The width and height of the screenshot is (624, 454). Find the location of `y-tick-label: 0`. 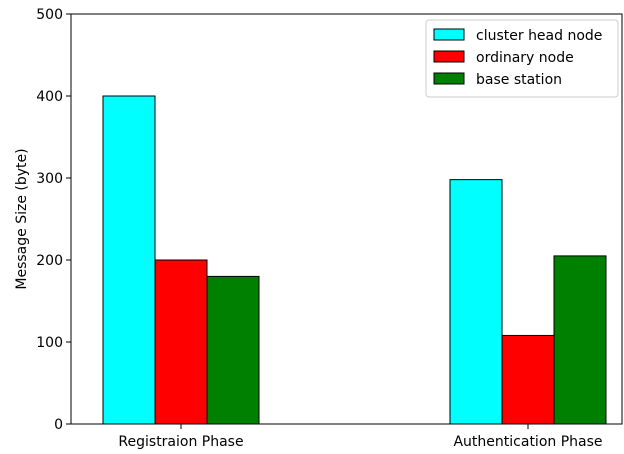

y-tick-label: 0 is located at coordinates (58, 425).